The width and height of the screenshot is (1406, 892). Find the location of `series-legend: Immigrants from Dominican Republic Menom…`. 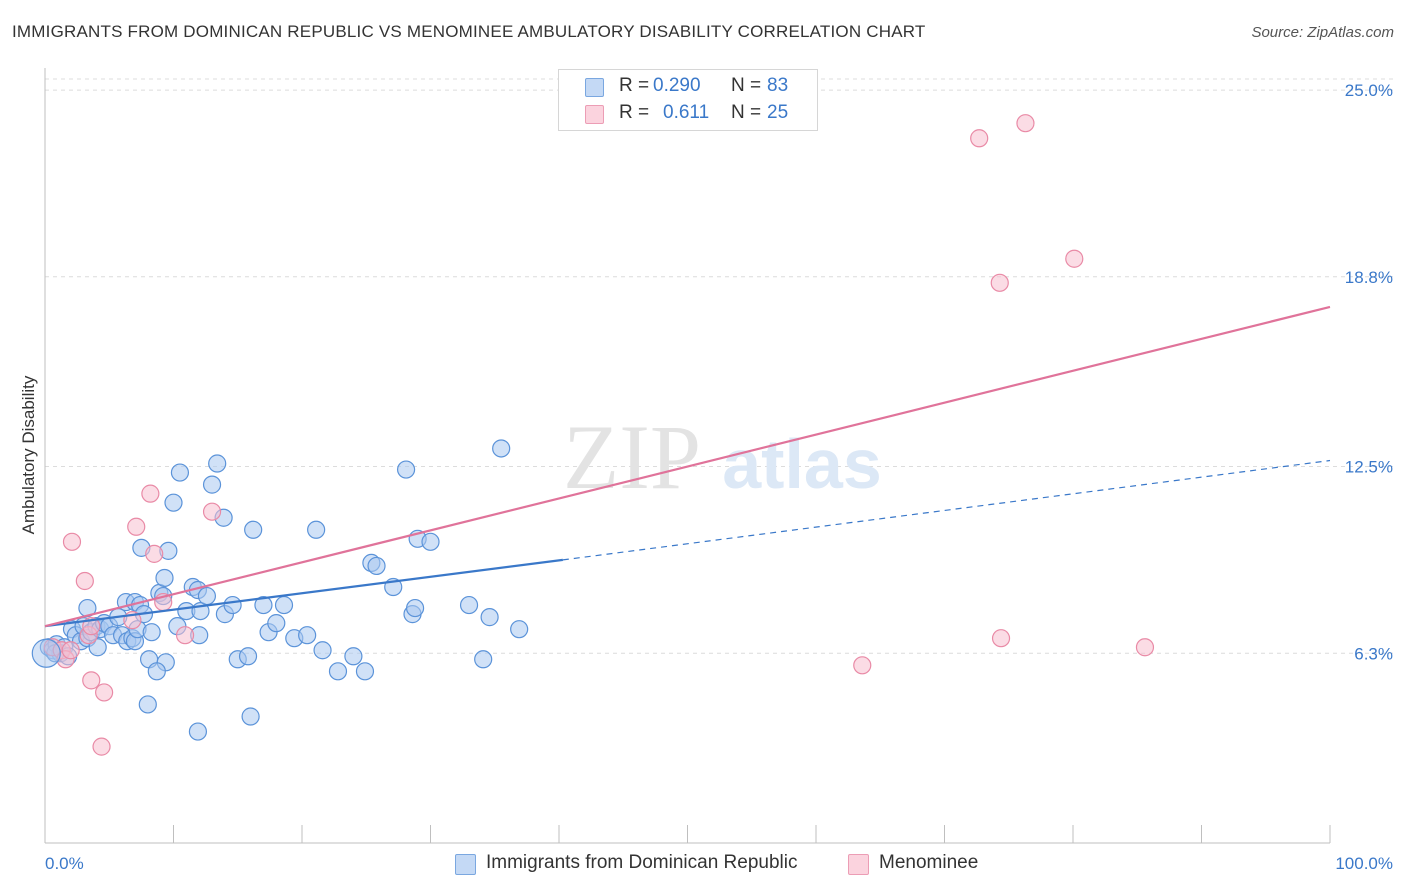

series-legend: Immigrants from Dominican Republic Menom… is located at coordinates (703, 865).